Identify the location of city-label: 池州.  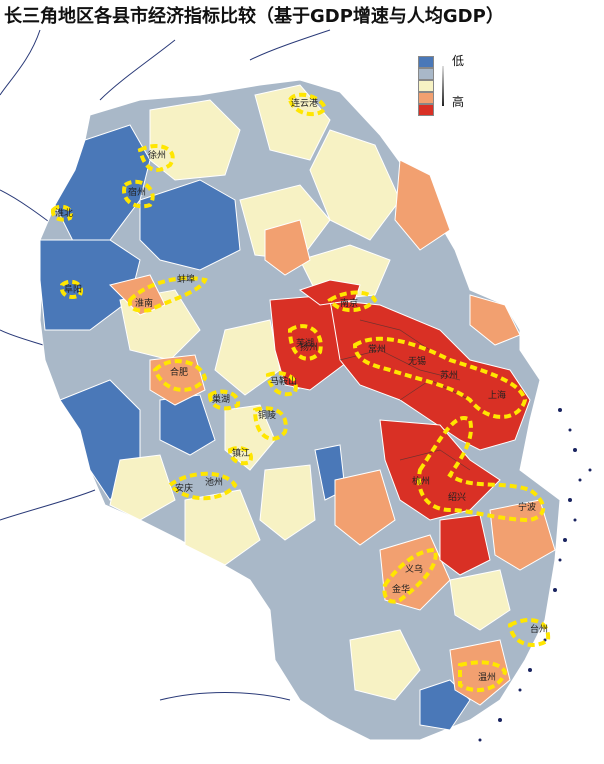
(214, 482).